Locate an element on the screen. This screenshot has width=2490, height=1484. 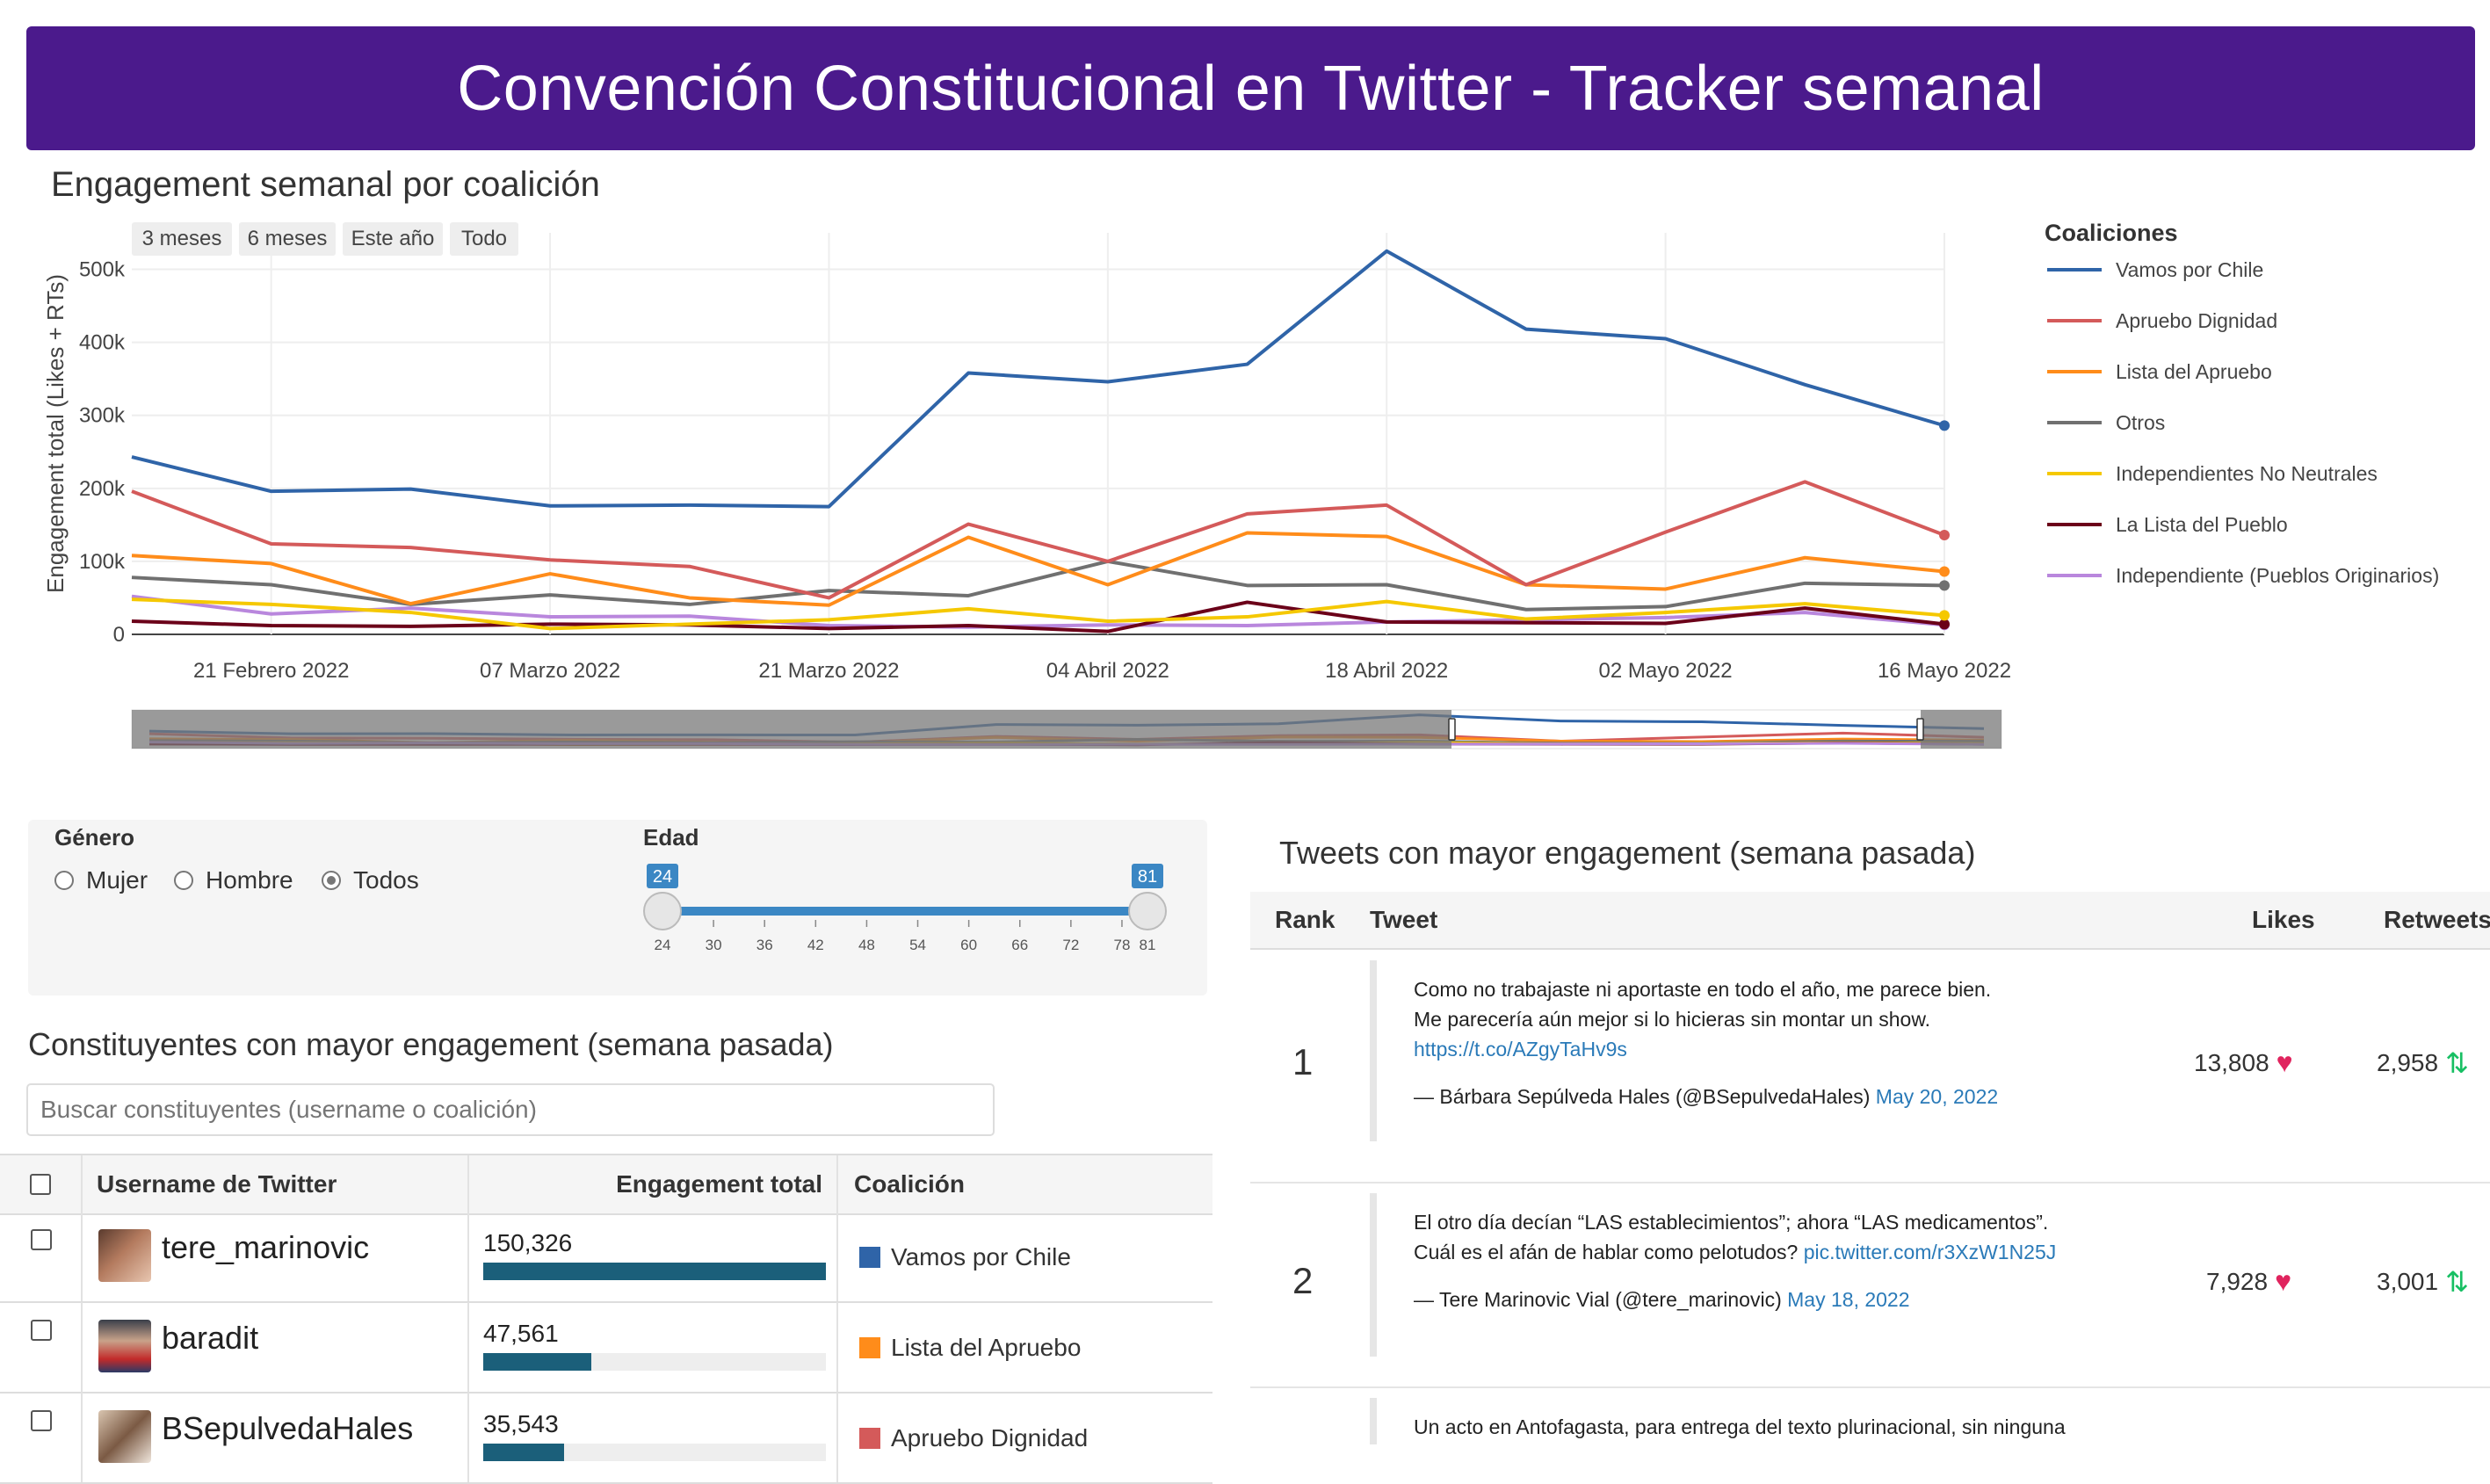
col-likes: Likes is located at coordinates (2283, 920).